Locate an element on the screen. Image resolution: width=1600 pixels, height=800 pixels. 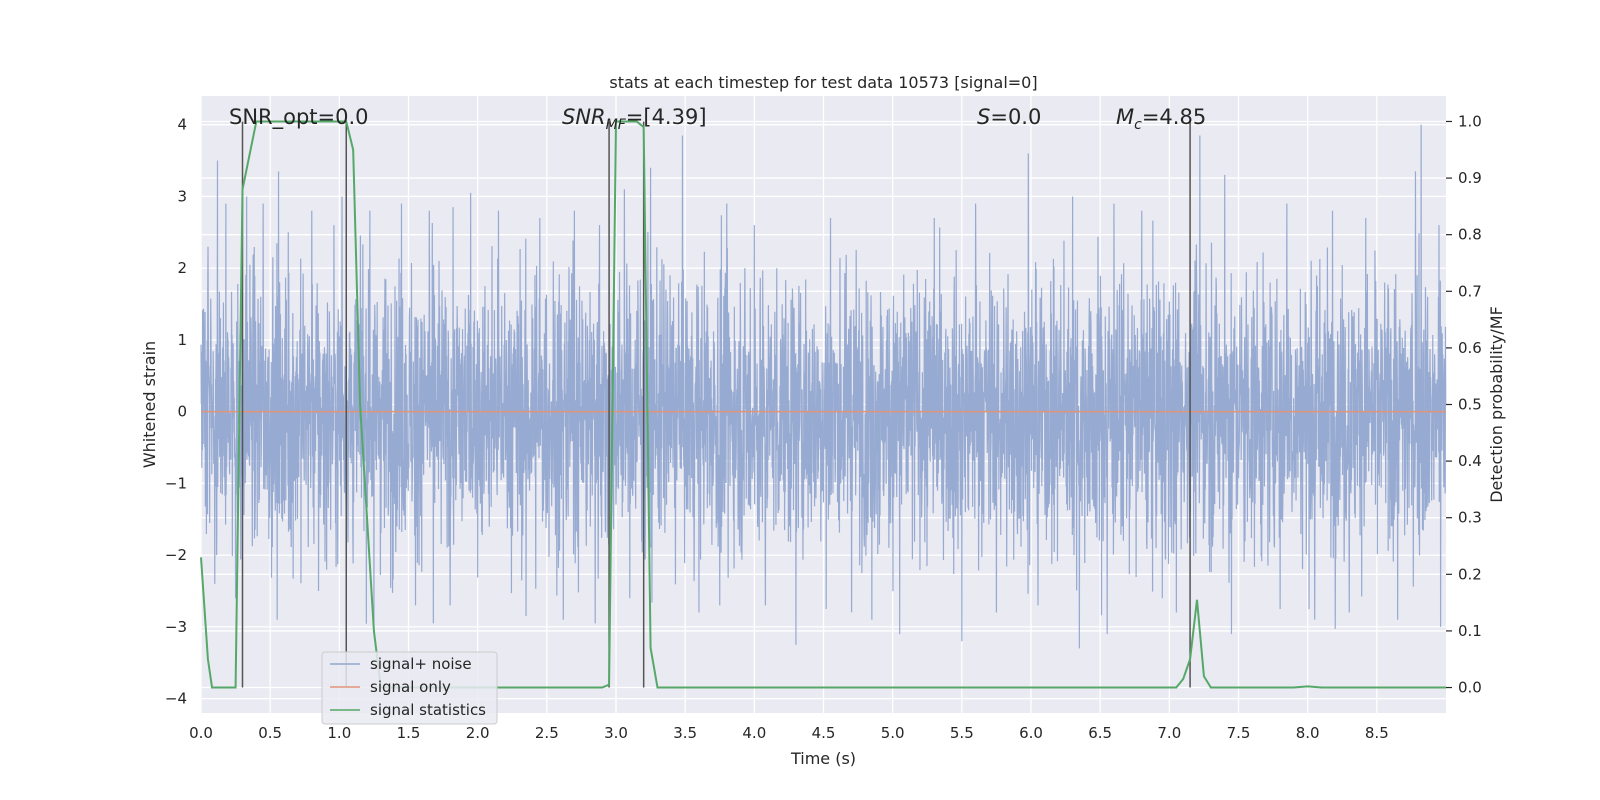
y-tick-label: 0 is located at coordinates (182, 412).